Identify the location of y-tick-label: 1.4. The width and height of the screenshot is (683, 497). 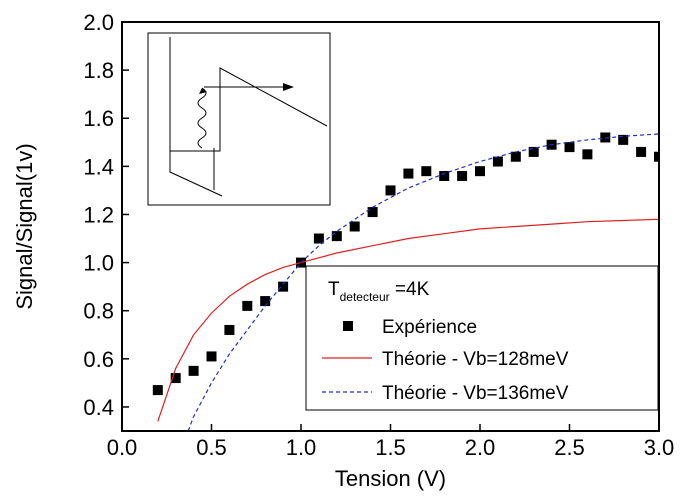
(98, 166).